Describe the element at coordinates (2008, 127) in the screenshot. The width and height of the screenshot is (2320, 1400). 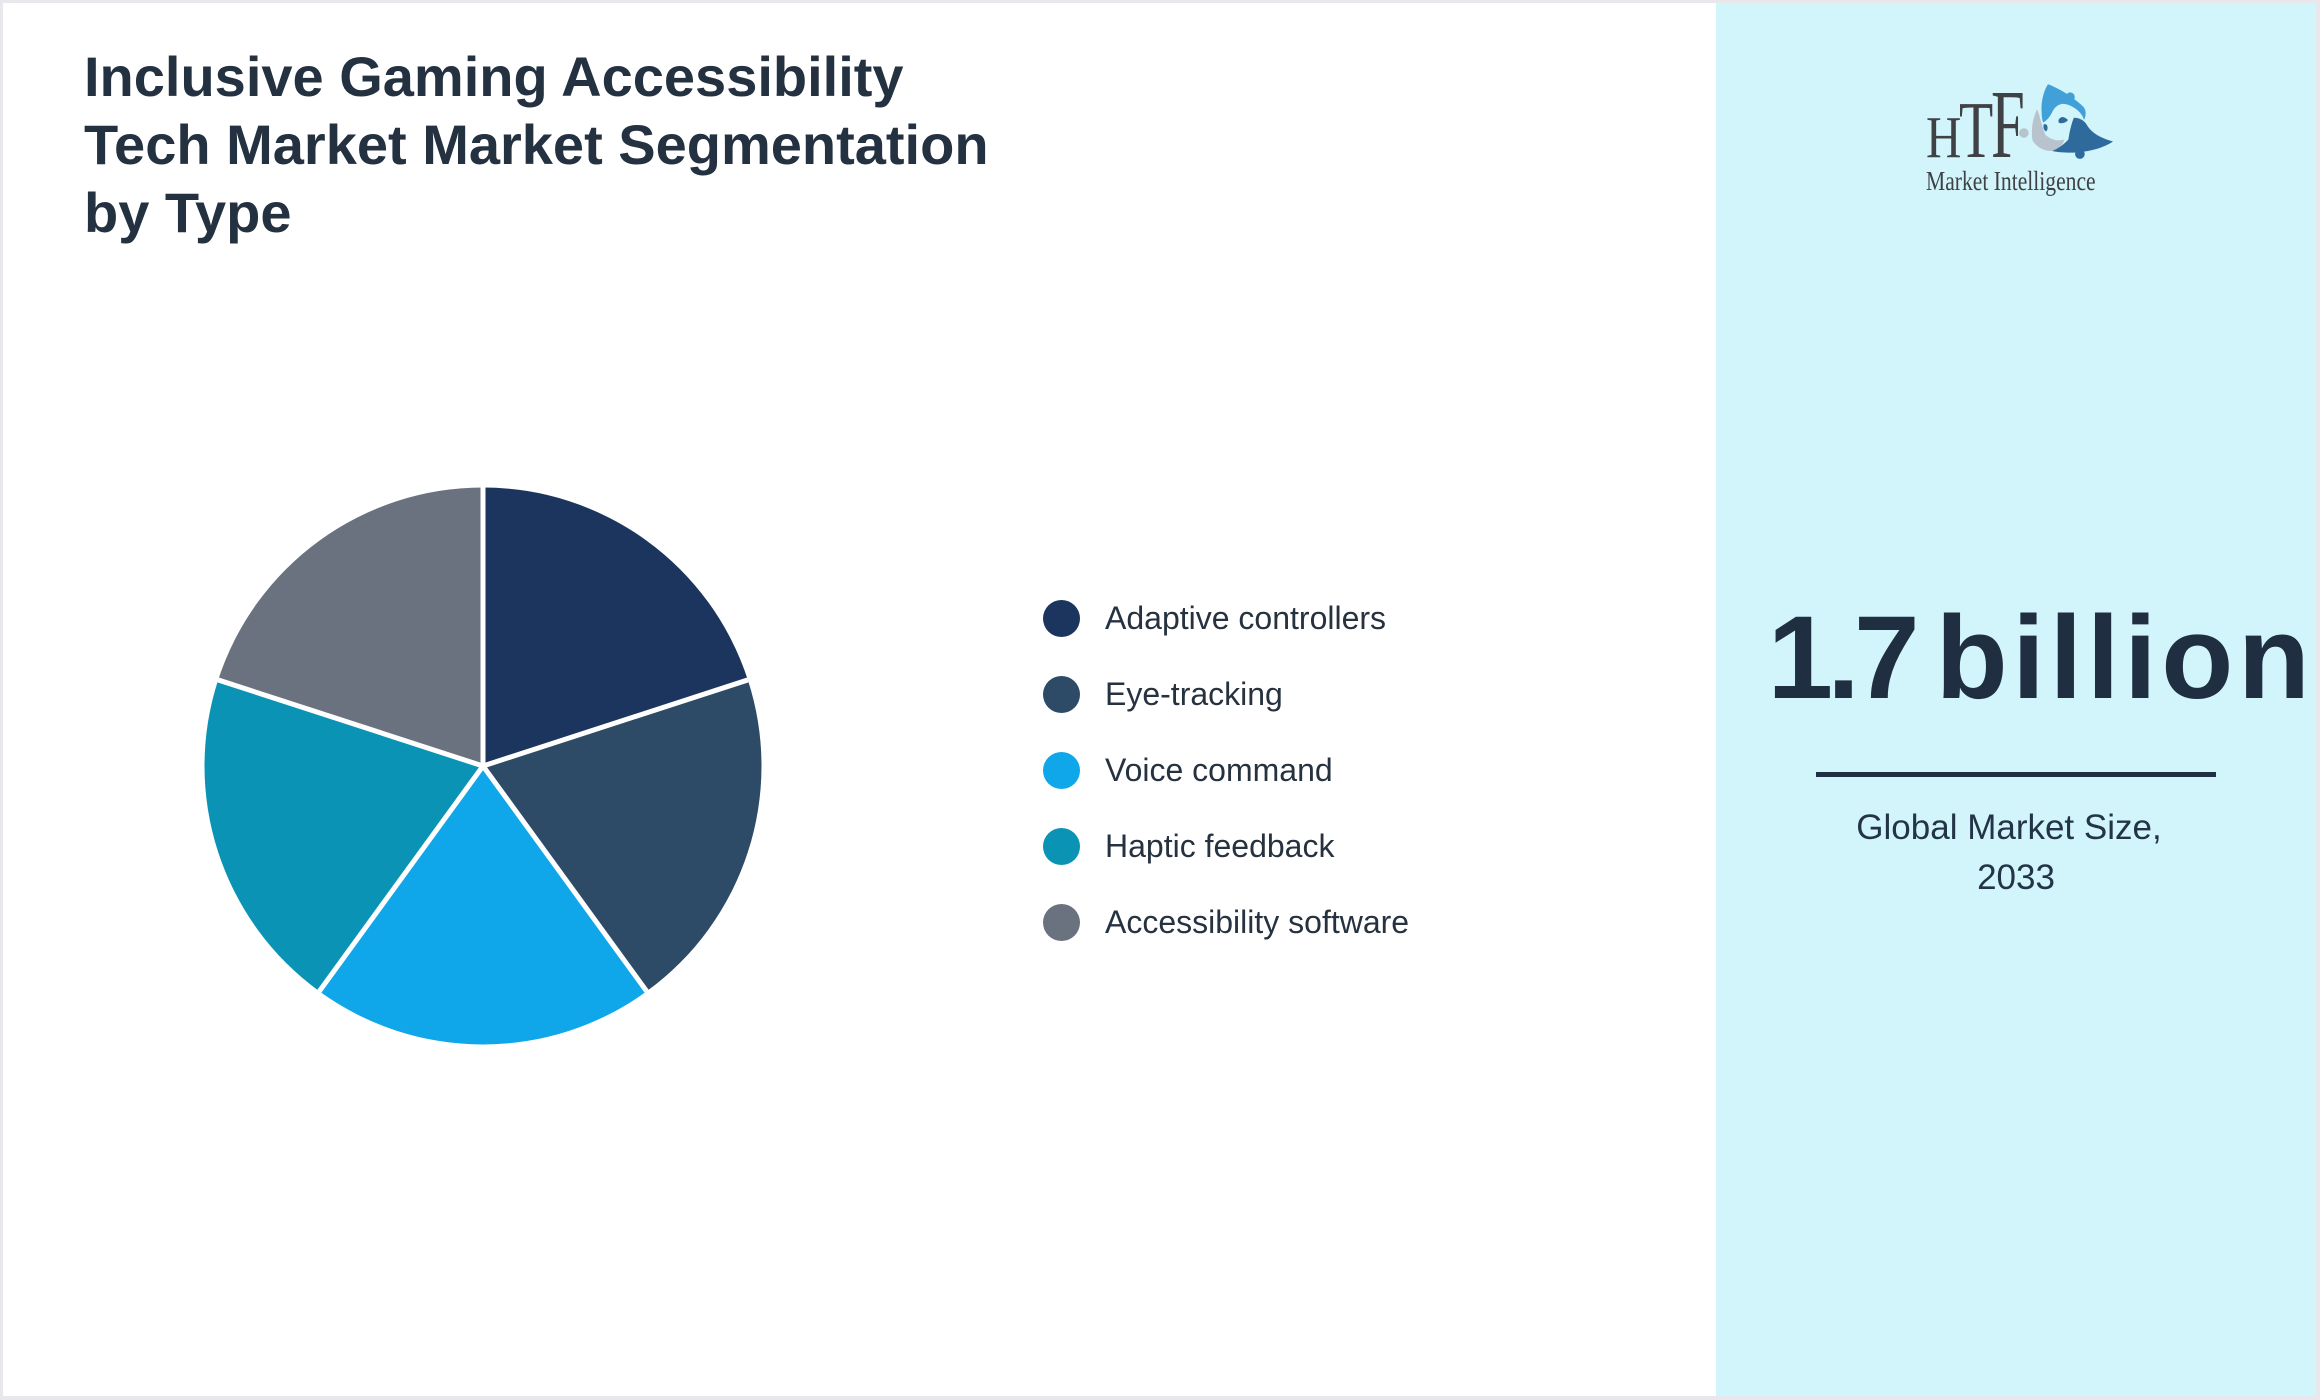
I see `svg-text: F` at that location.